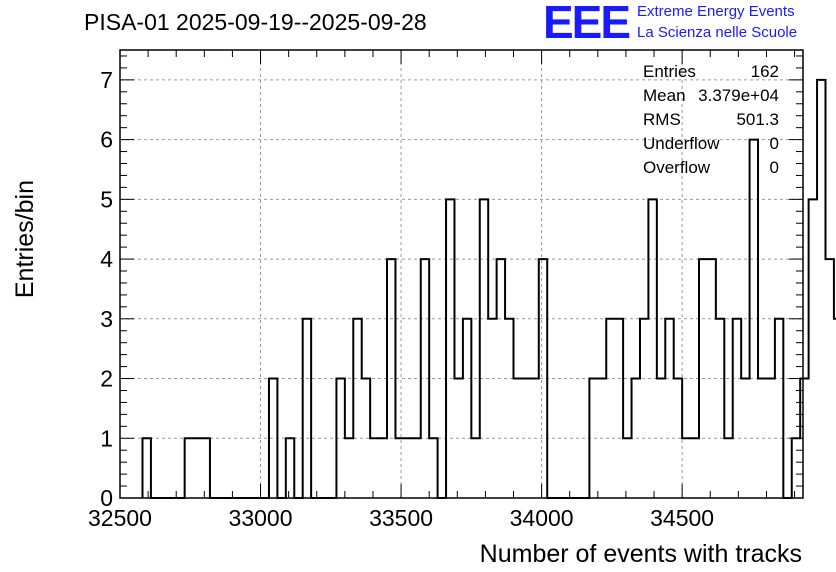  Describe the element at coordinates (106, 319) in the screenshot. I see `y-tick-label: 3` at that location.